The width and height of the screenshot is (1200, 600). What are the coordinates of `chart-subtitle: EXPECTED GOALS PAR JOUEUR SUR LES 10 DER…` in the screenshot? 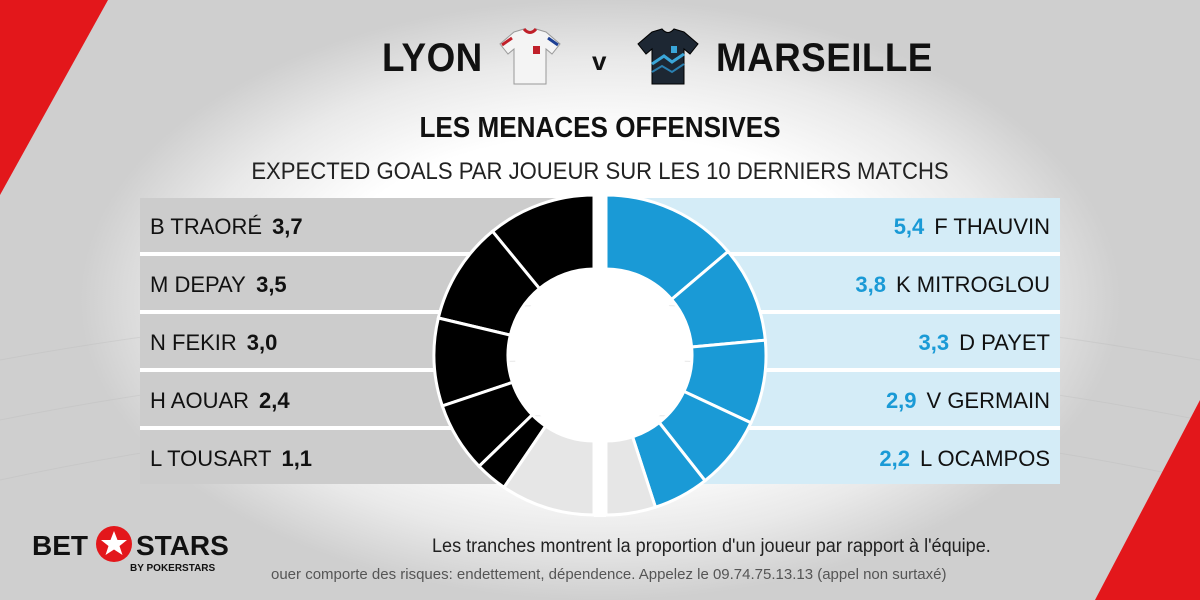 It's located at (600, 171).